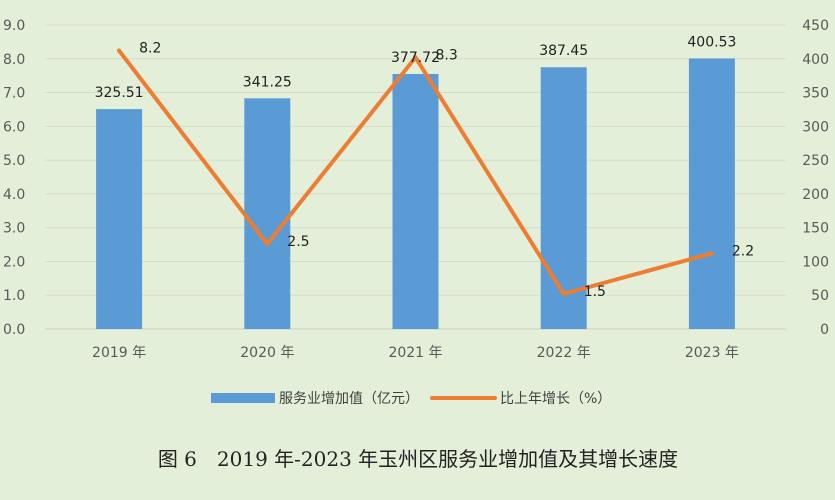  Describe the element at coordinates (14, 178) in the screenshot. I see `left-y-axis-ticks: 0.0 1.0 2.0 3.0 4.0 5.0 6.0 7.0 8.0 9.0` at that location.